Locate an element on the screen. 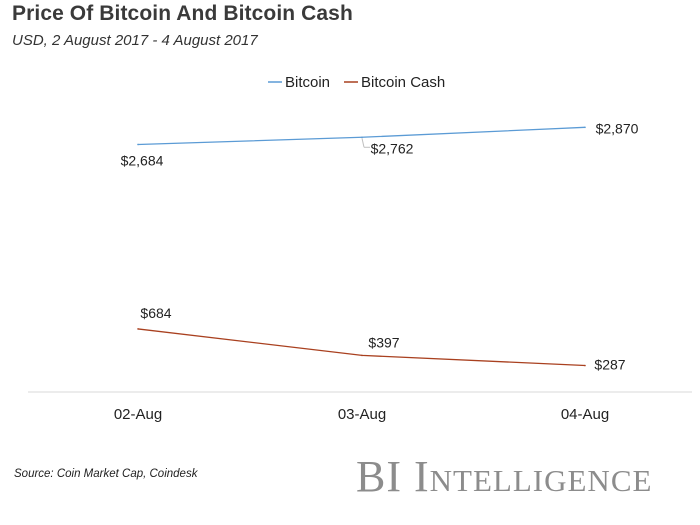 This screenshot has width=700, height=525. series-line-bitcoin-cash is located at coordinates (361, 347).